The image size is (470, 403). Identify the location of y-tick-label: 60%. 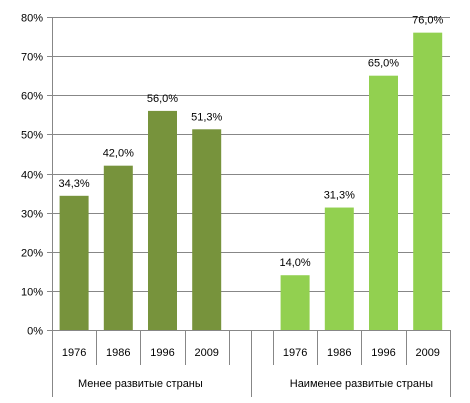
(32, 97).